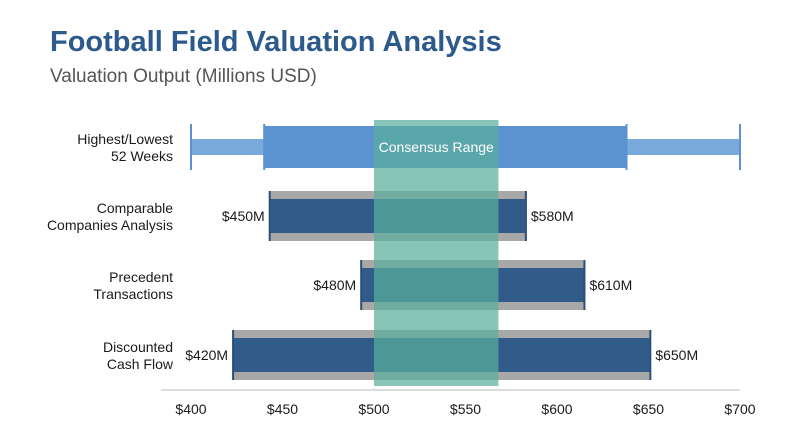 This screenshot has width=800, height=447. Describe the element at coordinates (436, 147) in the screenshot. I see `consensus-range-label: Consensus Range` at that location.